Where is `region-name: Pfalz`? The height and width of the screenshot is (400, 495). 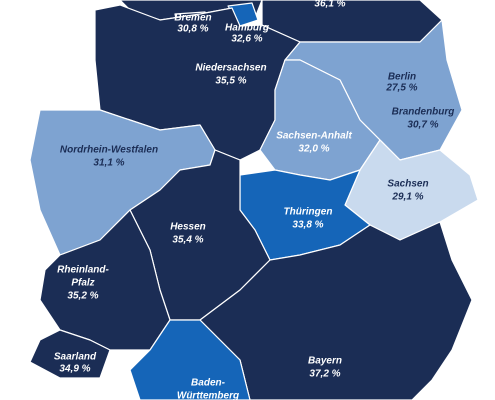 region-name: Pfalz is located at coordinates (82, 283).